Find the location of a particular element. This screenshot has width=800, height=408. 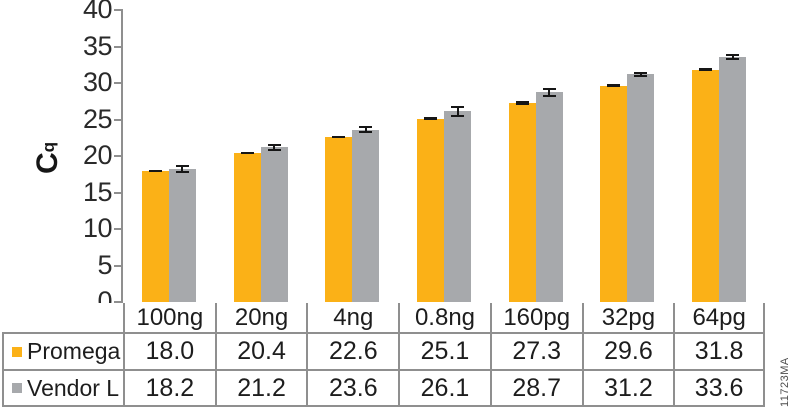

error-bar-promega-4ng is located at coordinates (339, 137).